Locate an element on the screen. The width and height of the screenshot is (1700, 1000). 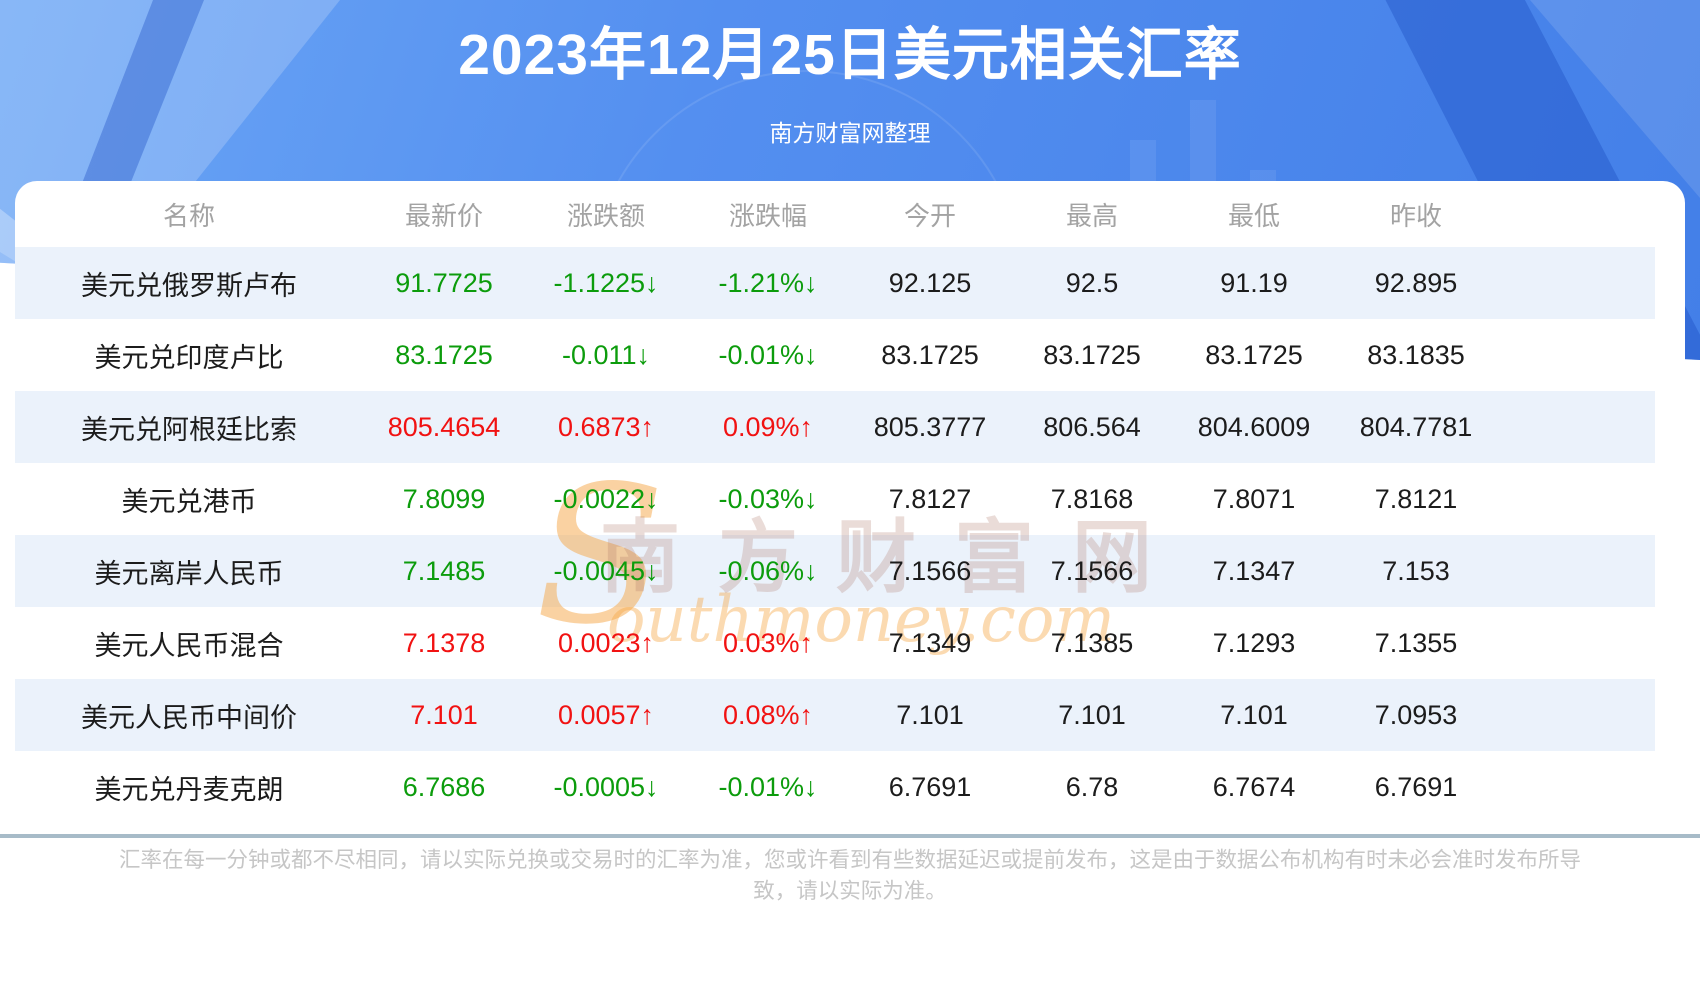
cell-prev-close: 804.7781 is located at coordinates (1416, 426).